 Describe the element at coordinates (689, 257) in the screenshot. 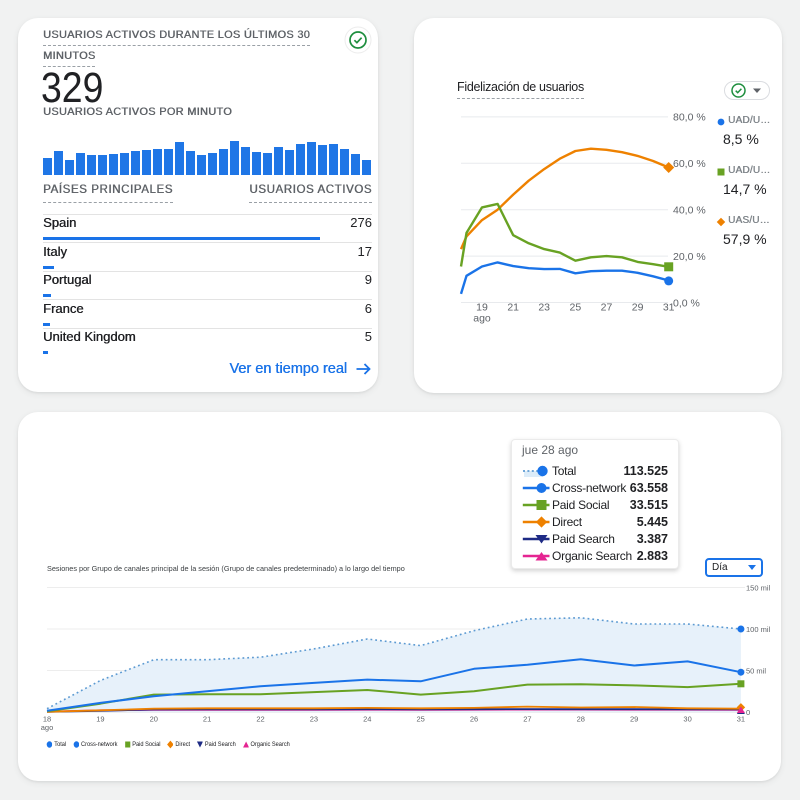

I see `svg-text: 20,0 %` at that location.